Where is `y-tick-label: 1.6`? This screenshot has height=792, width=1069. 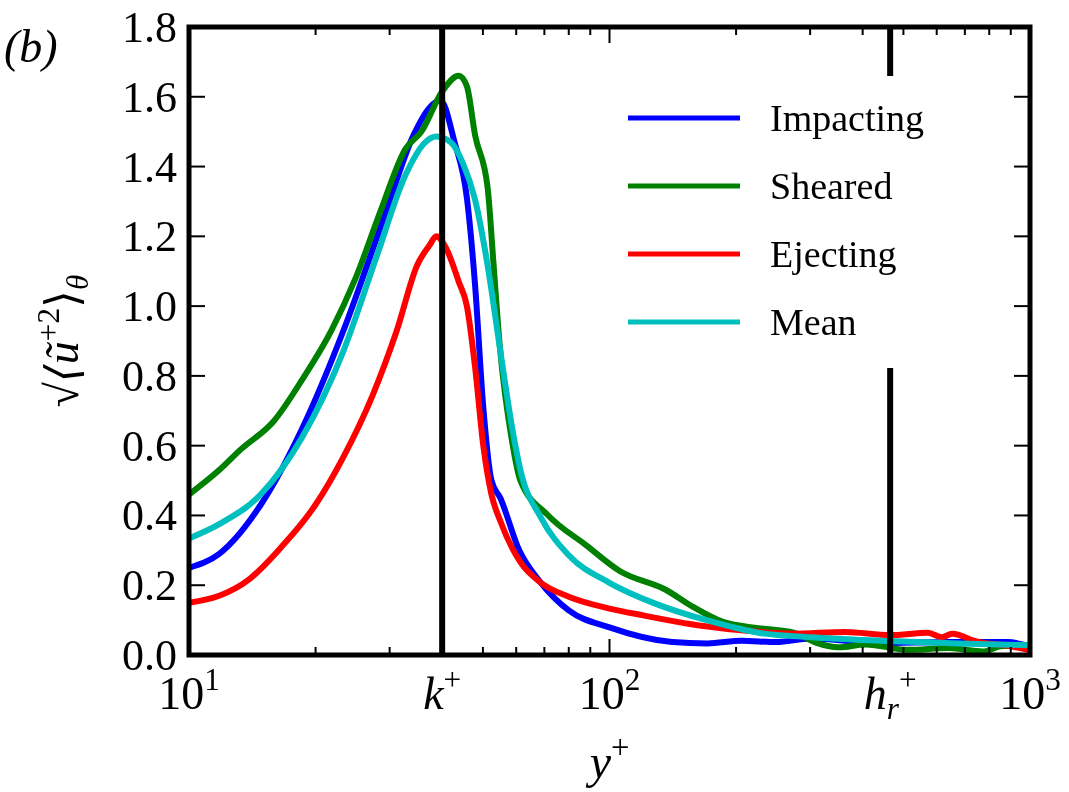
y-tick-label: 1.6 is located at coordinates (149, 97).